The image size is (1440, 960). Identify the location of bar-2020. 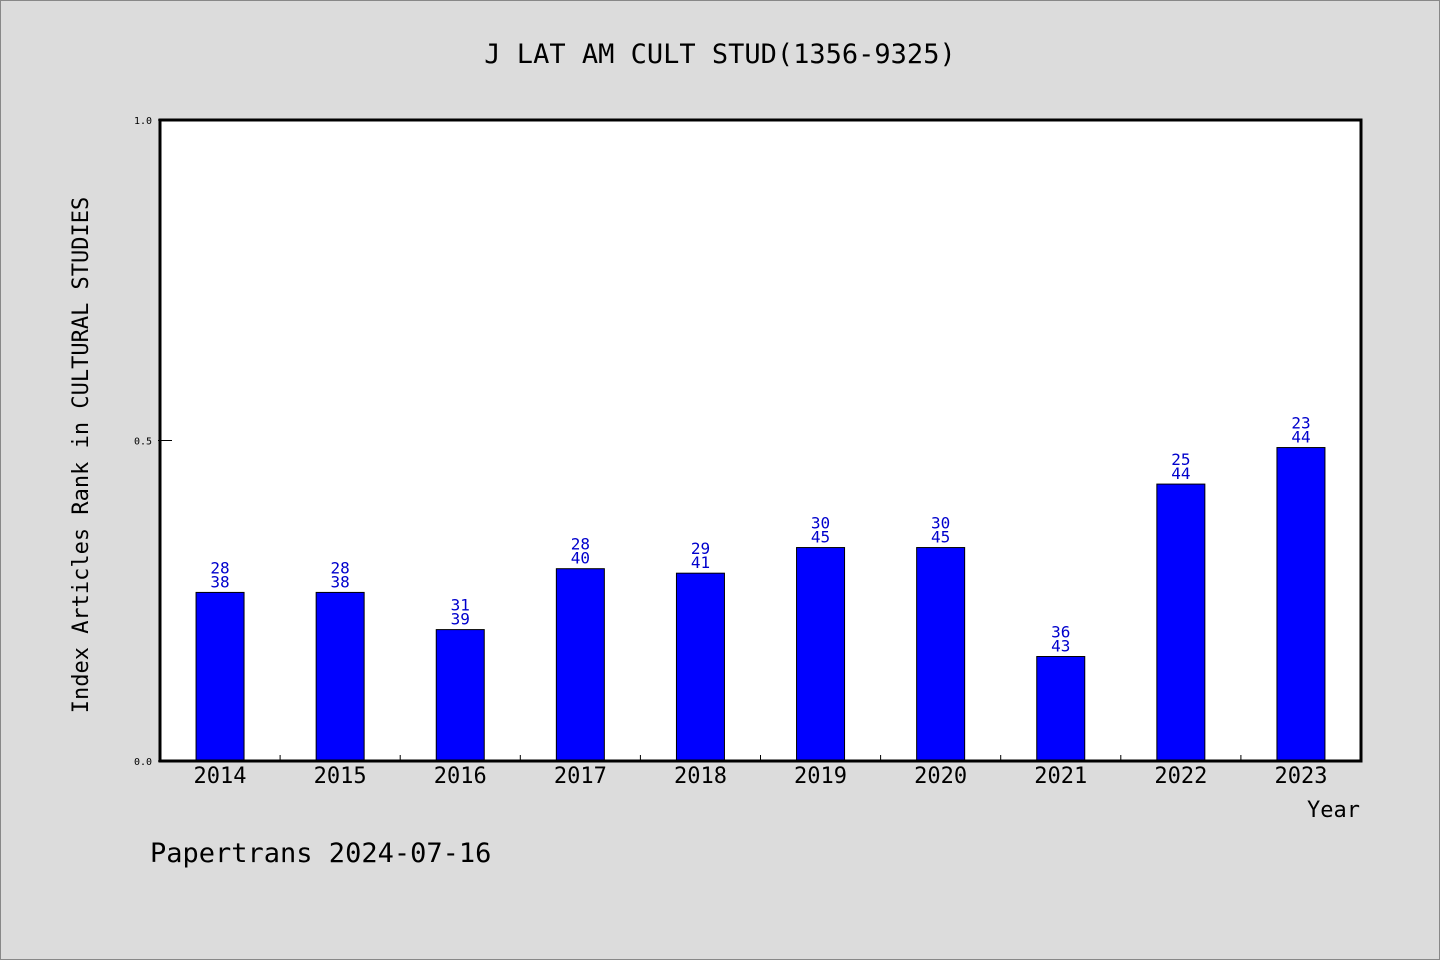
(941, 654).